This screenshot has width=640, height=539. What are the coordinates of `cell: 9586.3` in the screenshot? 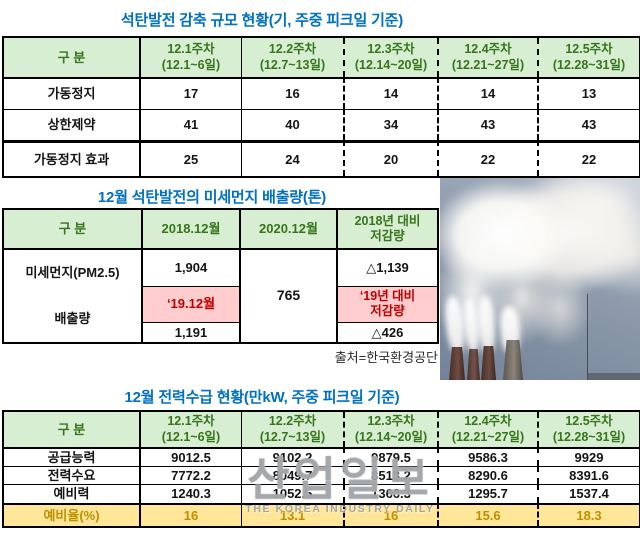 It's located at (487, 456).